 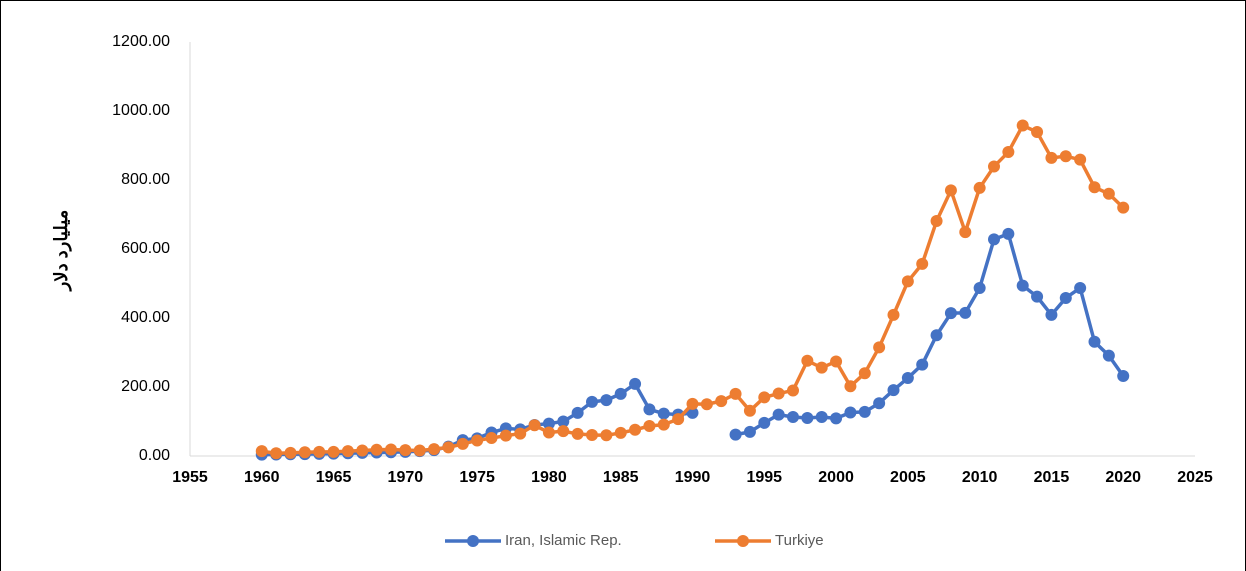 I want to click on x-tick-label: 1965, so click(x=334, y=477).